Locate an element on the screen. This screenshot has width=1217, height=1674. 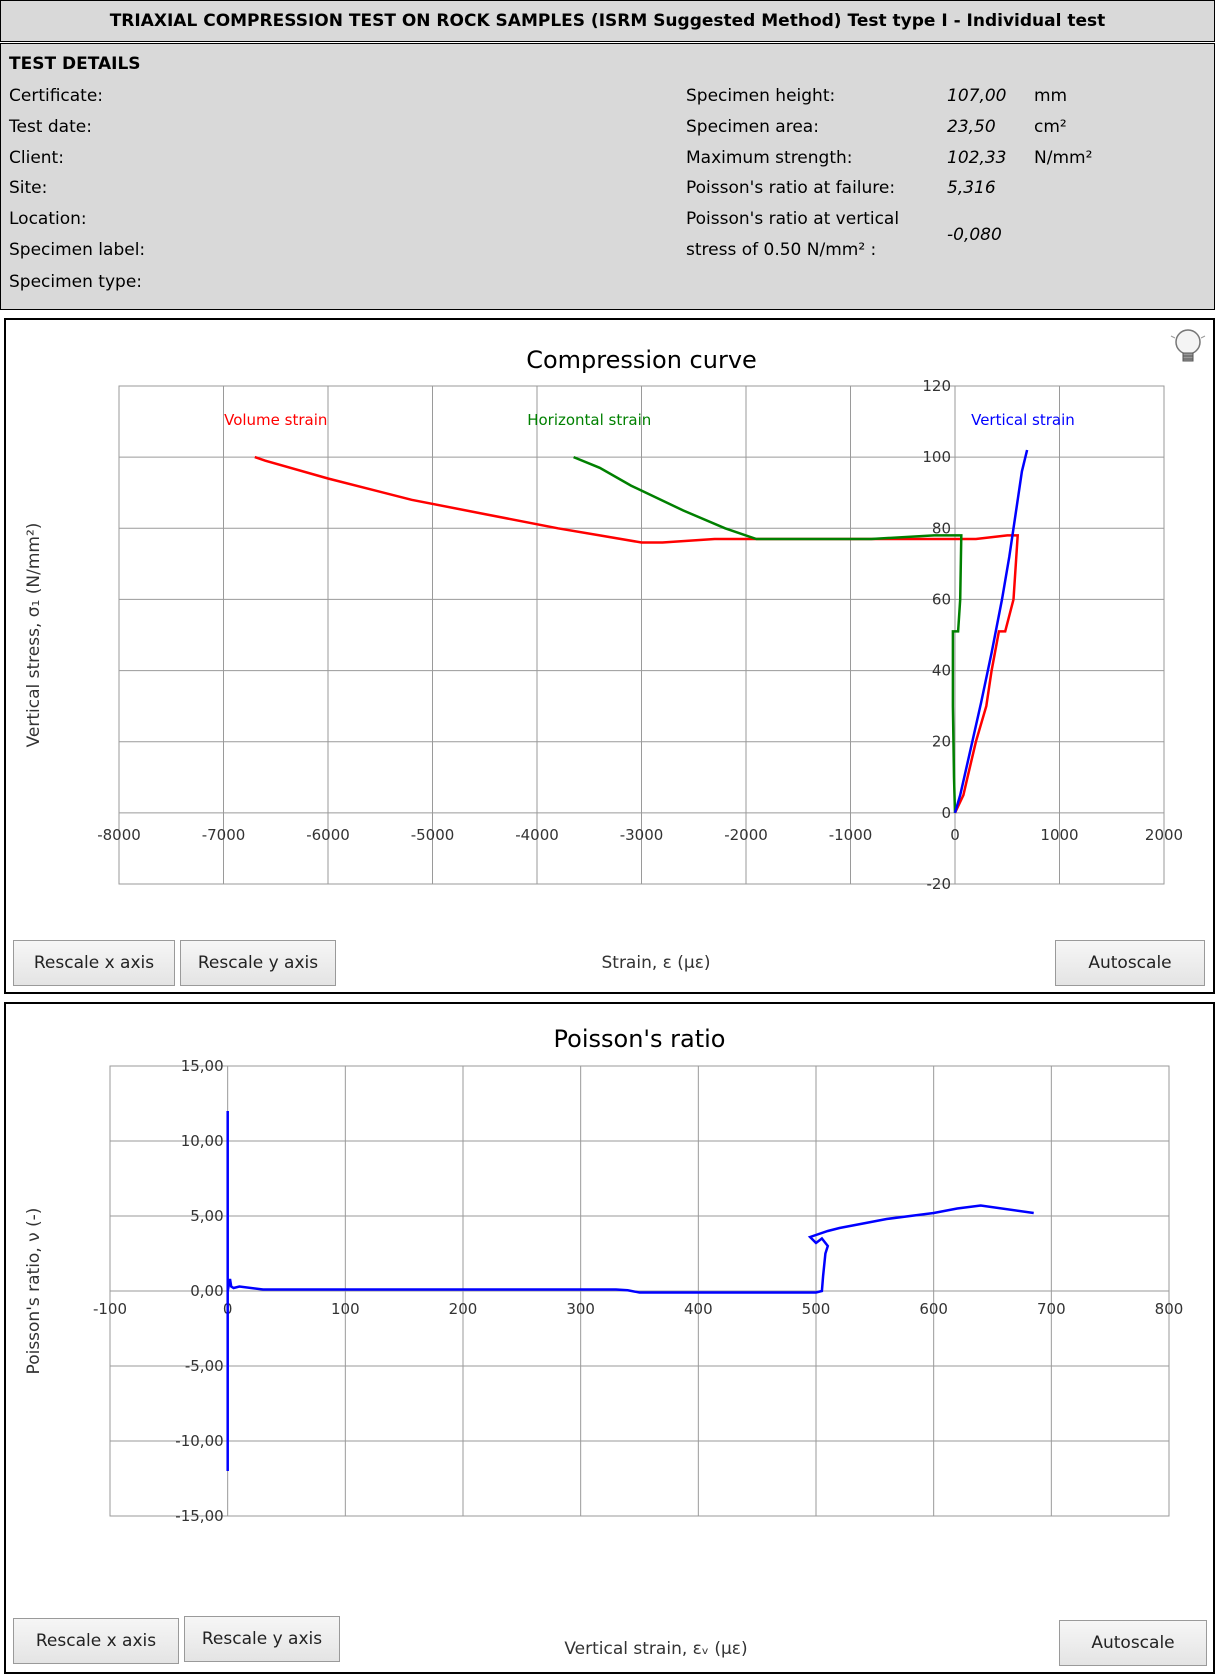
max-strength-value: 102,33 is located at coordinates (977, 158).